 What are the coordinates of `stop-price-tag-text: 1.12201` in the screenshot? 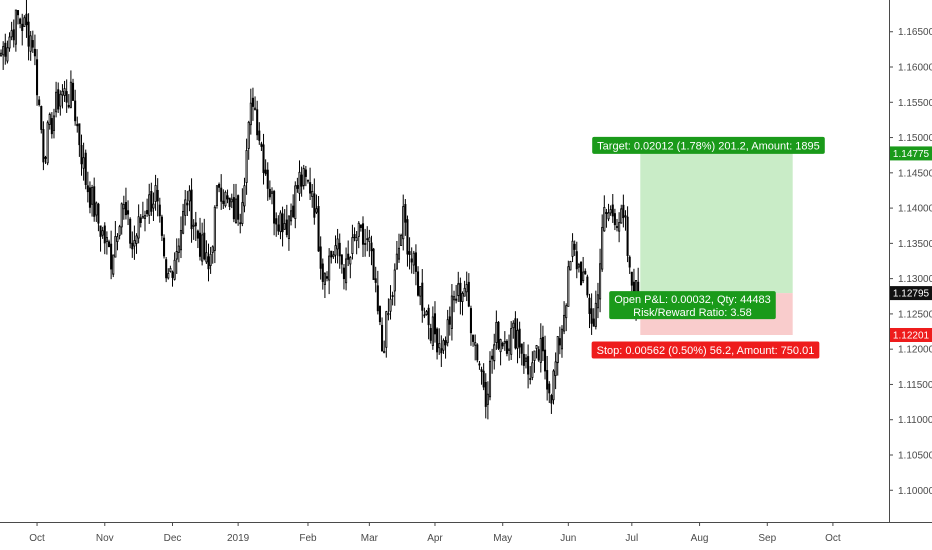 It's located at (911, 335).